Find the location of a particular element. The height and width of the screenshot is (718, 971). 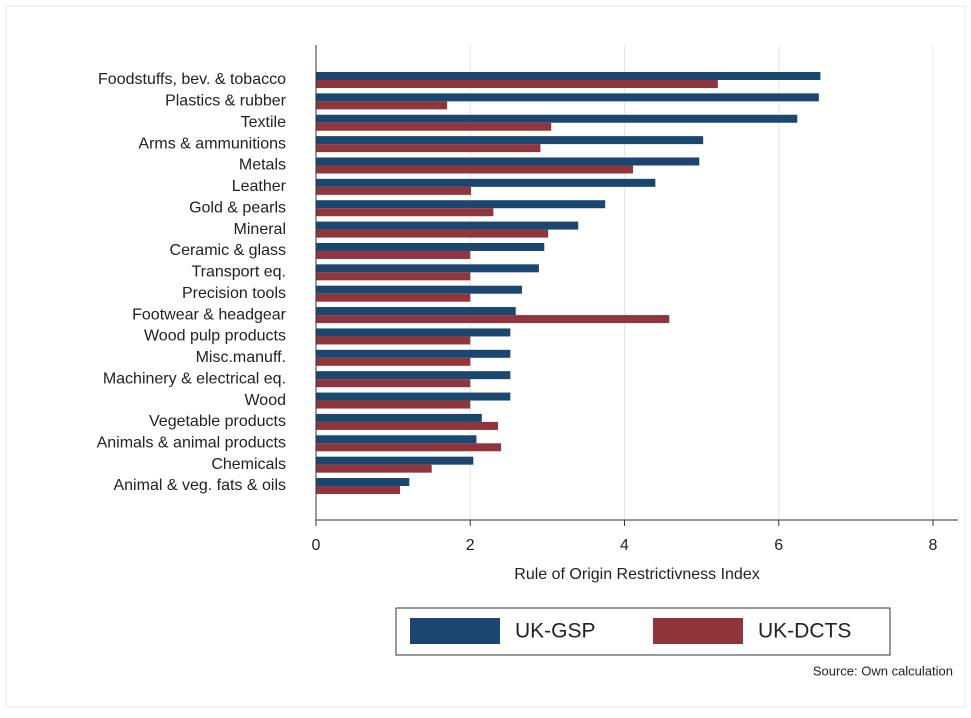

category-label: Arms & ammunitions is located at coordinates (212, 143).